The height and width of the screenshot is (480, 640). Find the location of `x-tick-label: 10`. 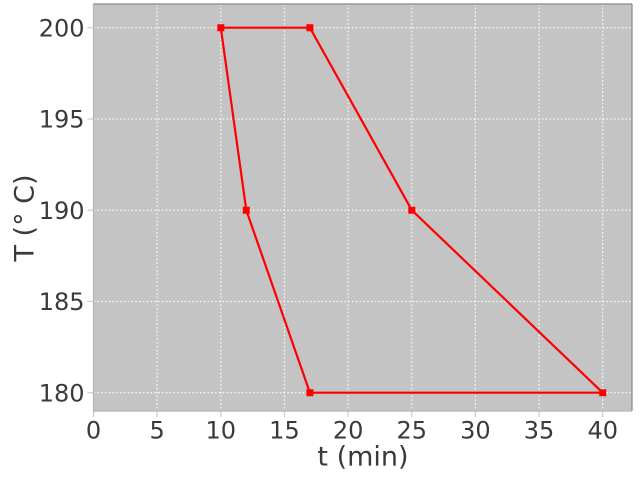

x-tick-label: 10 is located at coordinates (221, 431).